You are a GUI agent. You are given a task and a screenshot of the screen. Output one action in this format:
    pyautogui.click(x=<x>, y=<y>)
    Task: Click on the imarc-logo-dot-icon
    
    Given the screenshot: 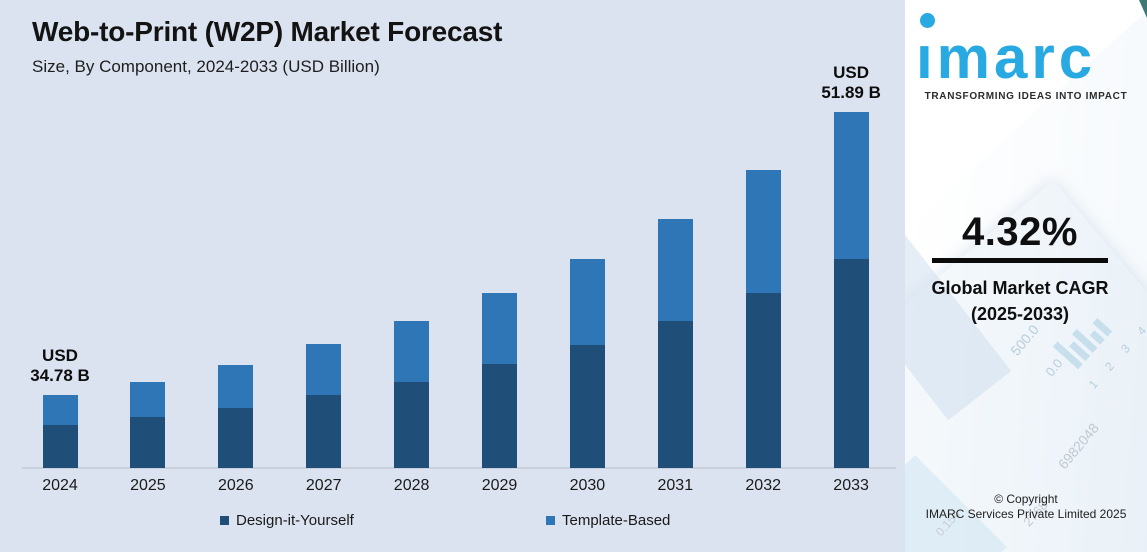 What is the action you would take?
    pyautogui.click(x=927, y=20)
    